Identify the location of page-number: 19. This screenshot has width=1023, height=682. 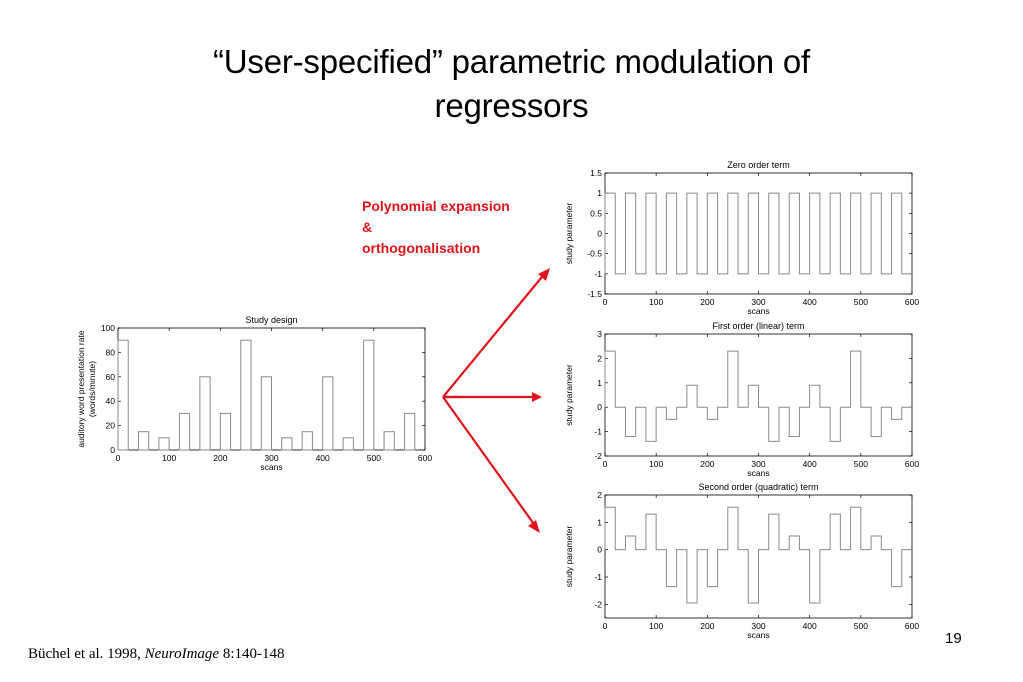
(953, 638).